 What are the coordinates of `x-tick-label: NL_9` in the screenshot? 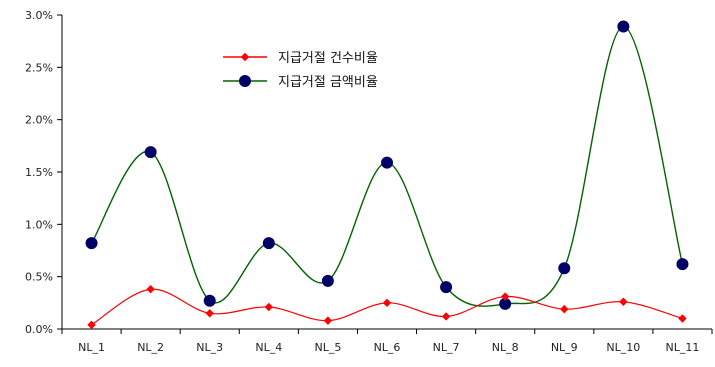 It's located at (564, 347).